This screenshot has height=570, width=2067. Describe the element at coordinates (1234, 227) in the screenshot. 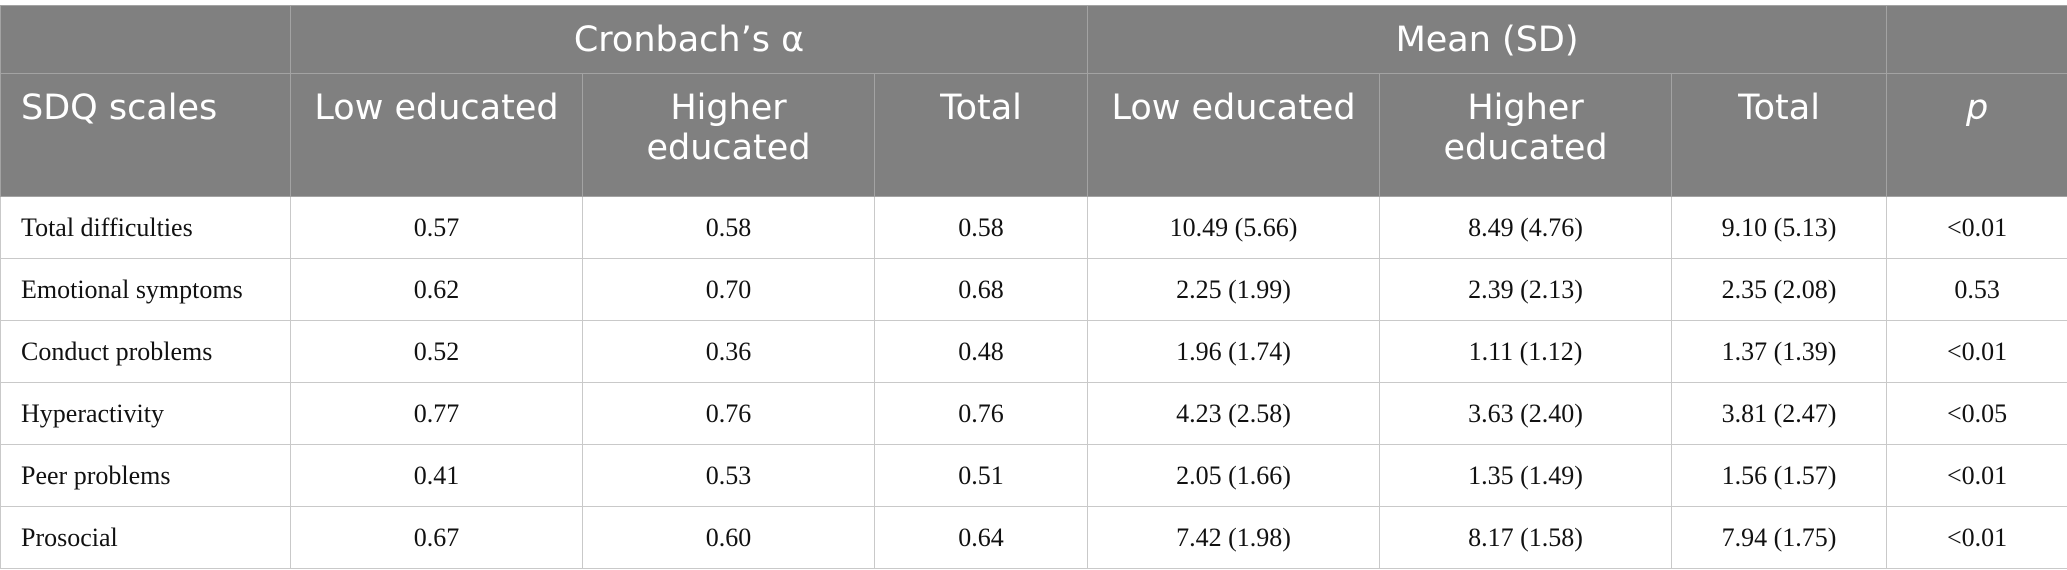

I see `mean-low-cell: 10.49 (5.66)` at that location.